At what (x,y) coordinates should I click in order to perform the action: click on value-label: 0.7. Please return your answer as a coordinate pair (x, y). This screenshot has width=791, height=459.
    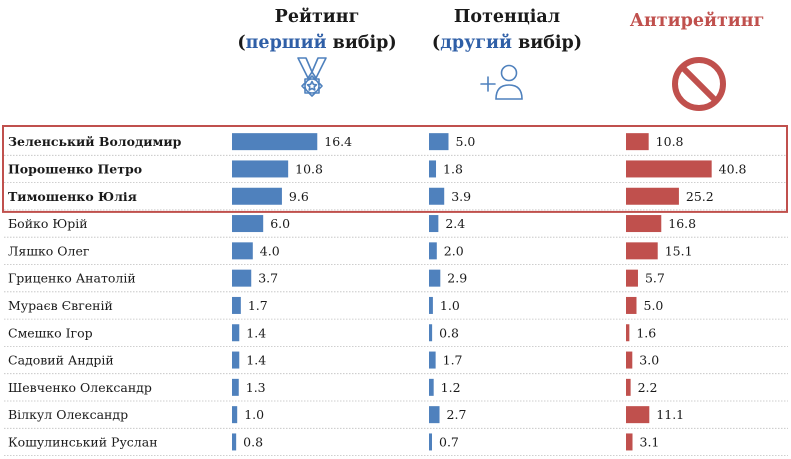
    Looking at the image, I should click on (449, 441).